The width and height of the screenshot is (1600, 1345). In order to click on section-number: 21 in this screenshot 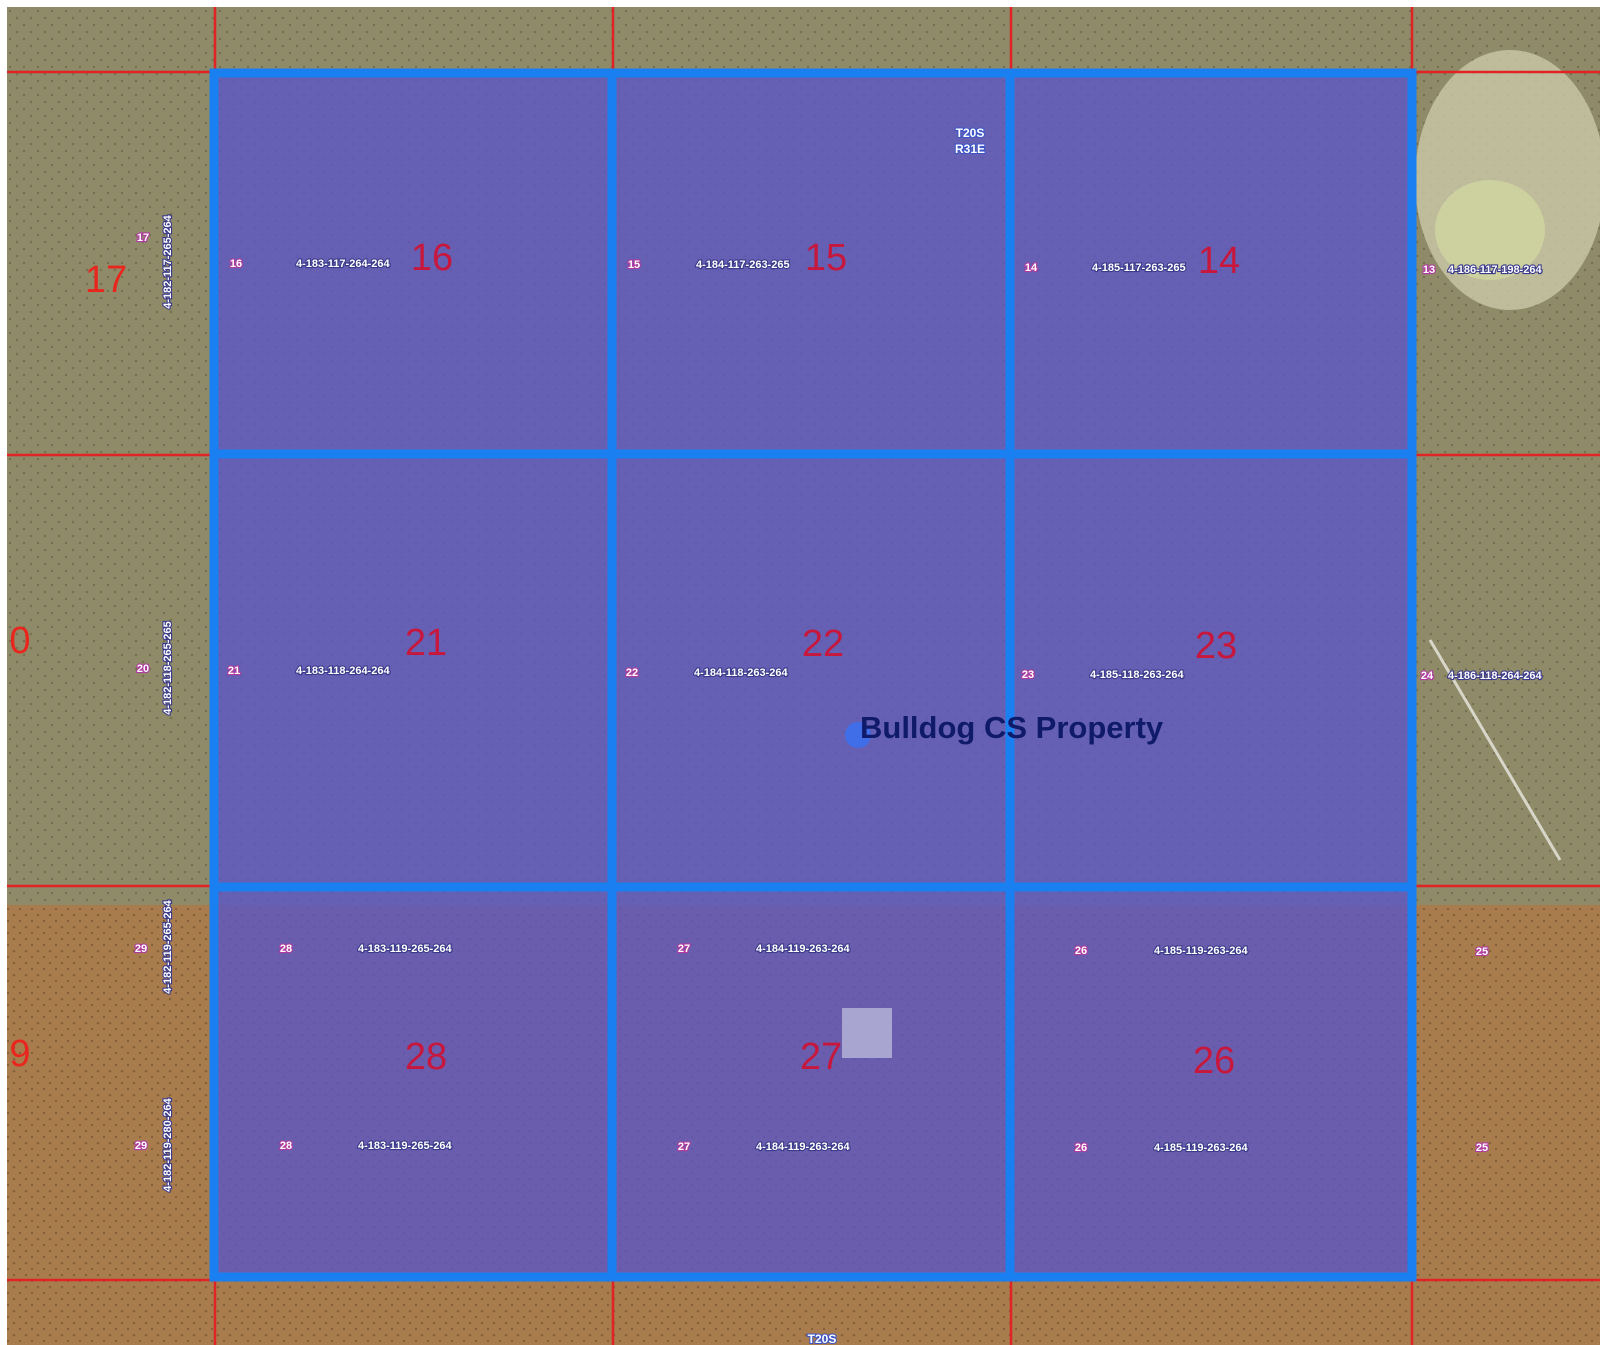, I will do `click(426, 643)`.